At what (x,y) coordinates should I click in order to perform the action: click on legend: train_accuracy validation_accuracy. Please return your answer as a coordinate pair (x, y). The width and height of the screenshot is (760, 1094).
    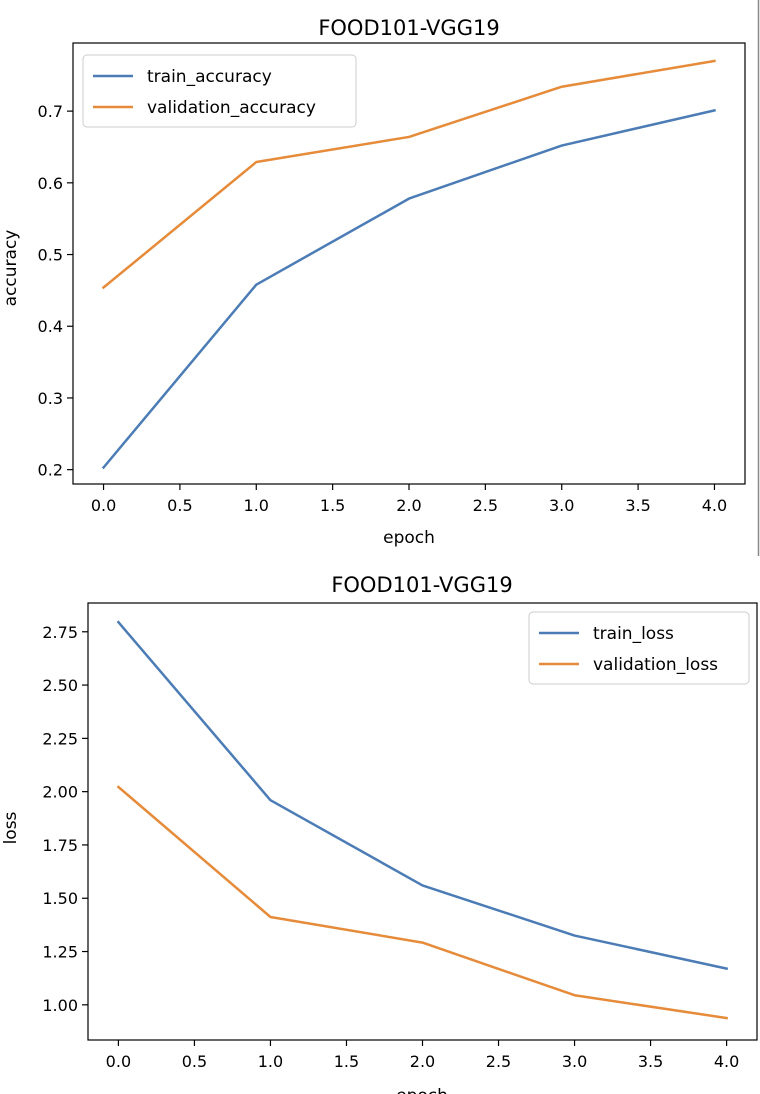
    Looking at the image, I should click on (219, 91).